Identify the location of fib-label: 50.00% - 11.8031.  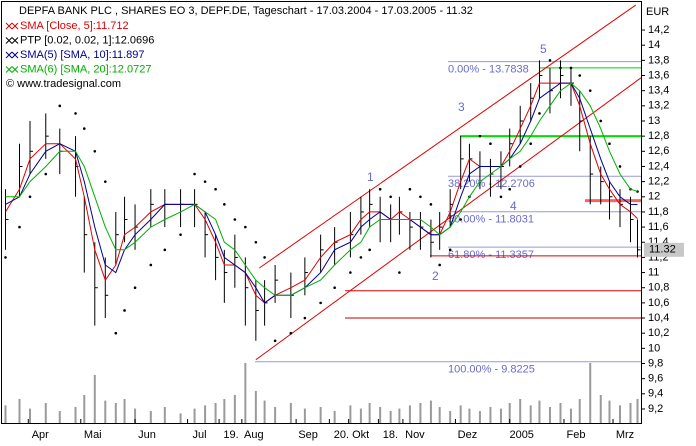
(491, 220).